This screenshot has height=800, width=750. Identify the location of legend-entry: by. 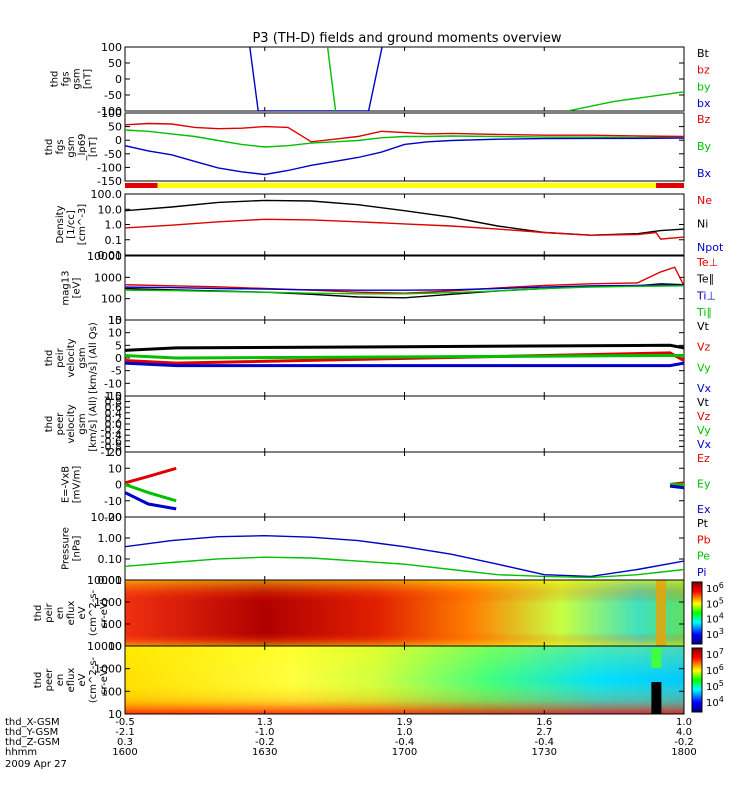
(704, 86).